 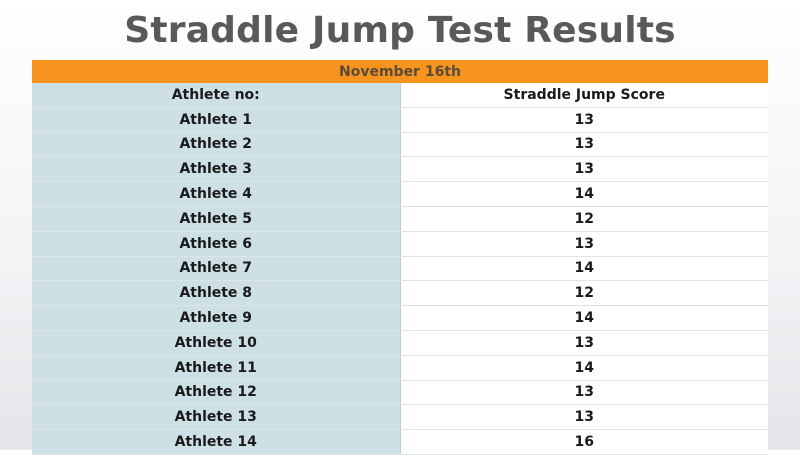 I want to click on athlete-cell: Athlete 2, so click(x=216, y=145).